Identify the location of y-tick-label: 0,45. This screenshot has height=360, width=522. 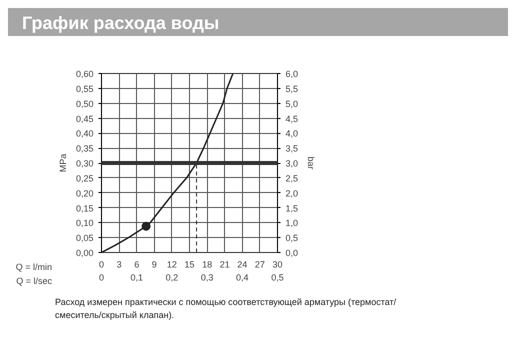
(85, 119).